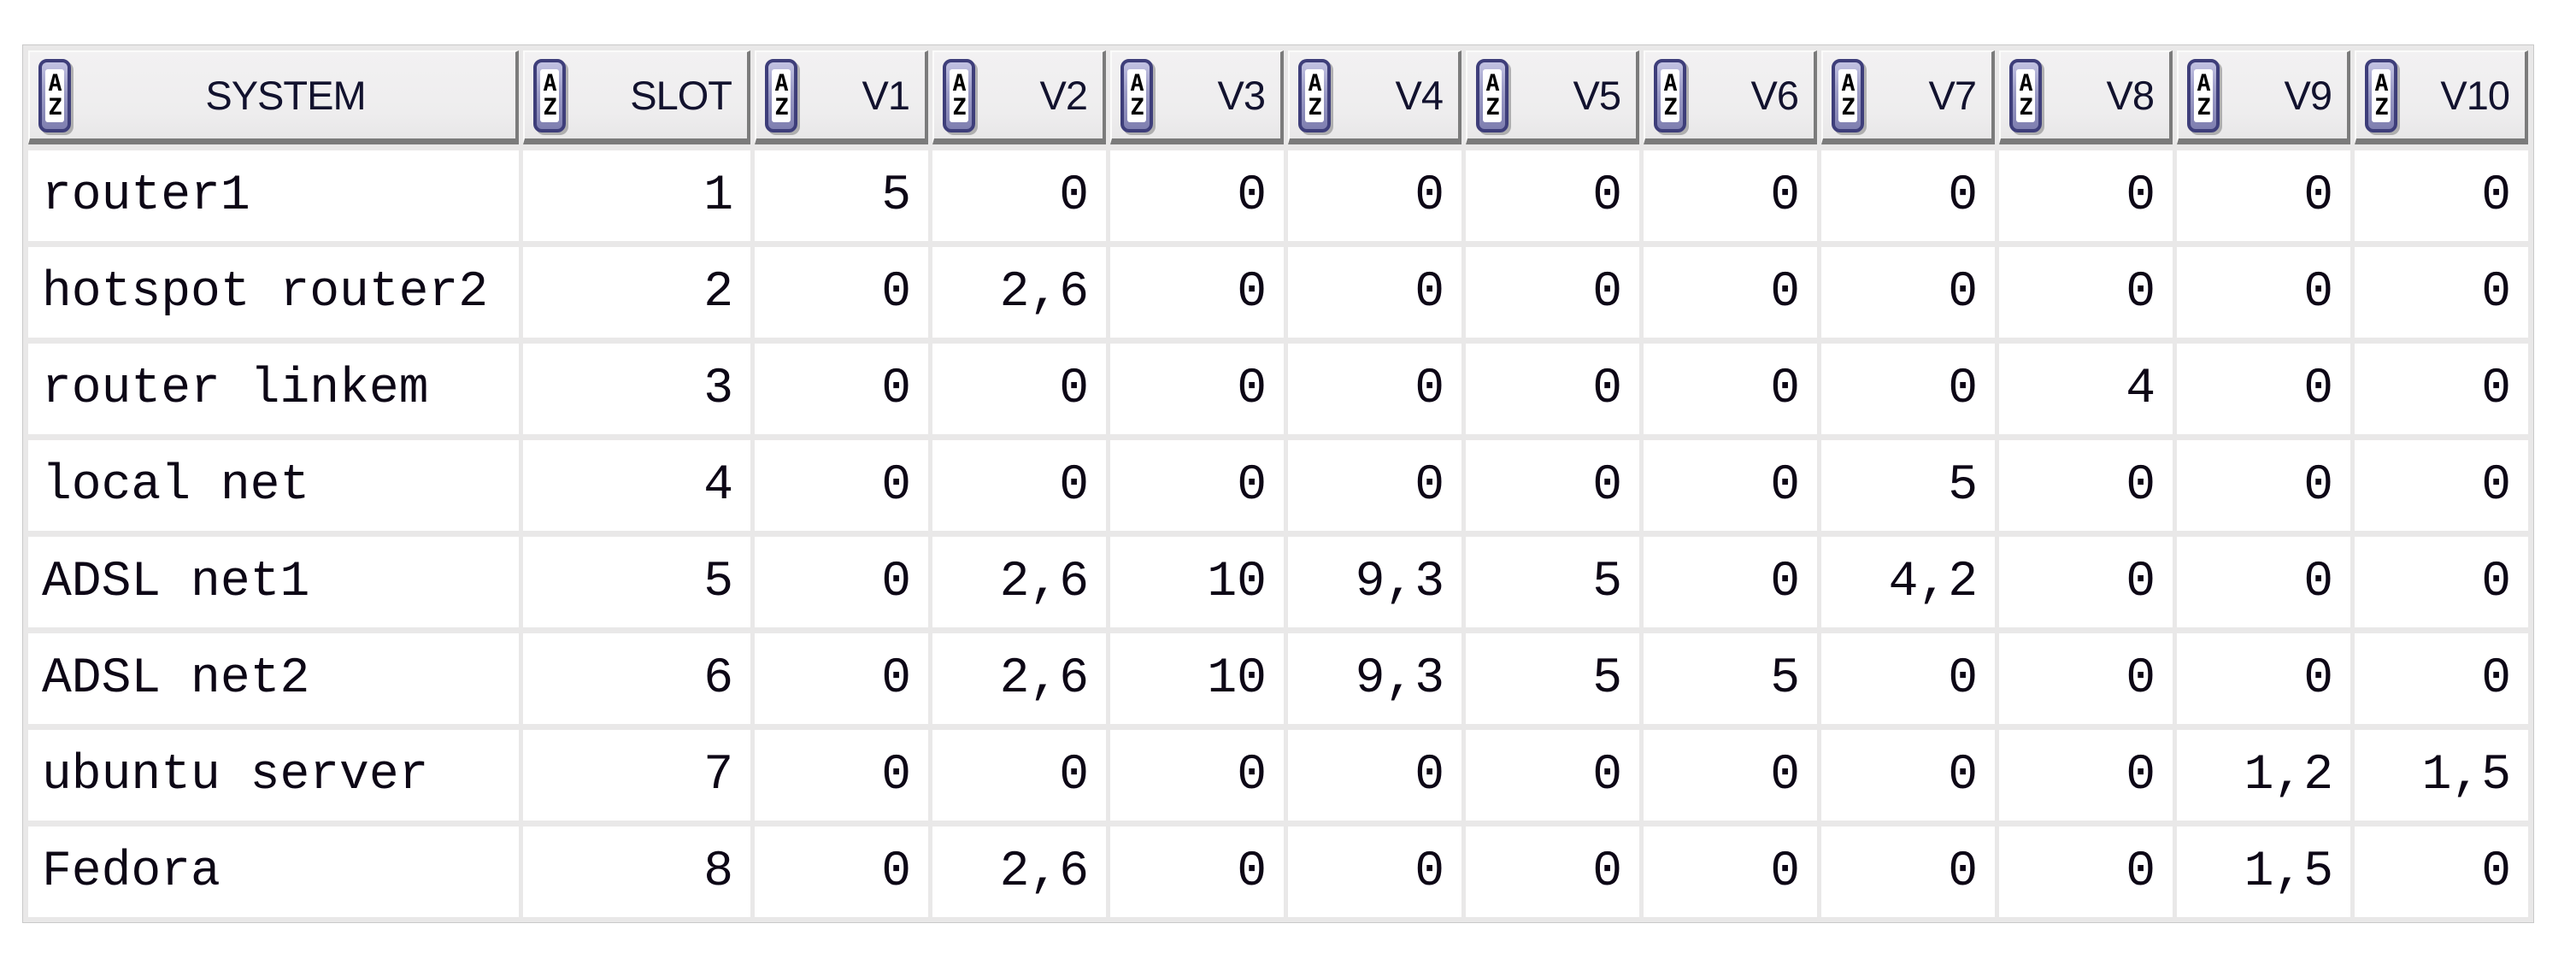 This screenshot has height=953, width=2576. Describe the element at coordinates (841, 97) in the screenshot. I see `column-header-v1: A Z V1` at that location.